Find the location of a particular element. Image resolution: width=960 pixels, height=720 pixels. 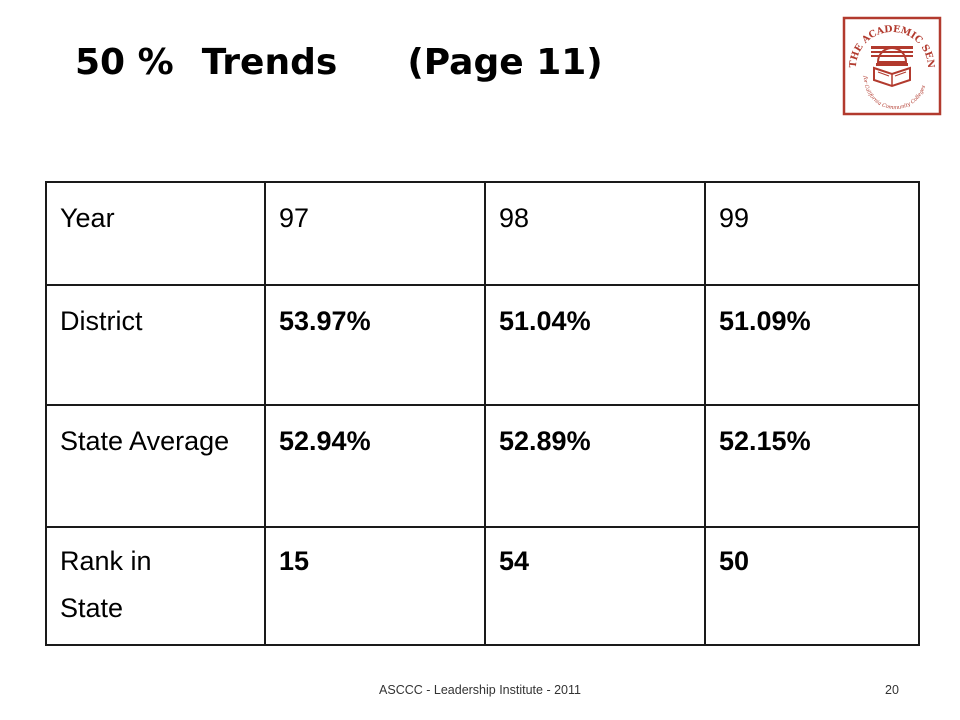

table-cell: 51.09% is located at coordinates (812, 345).